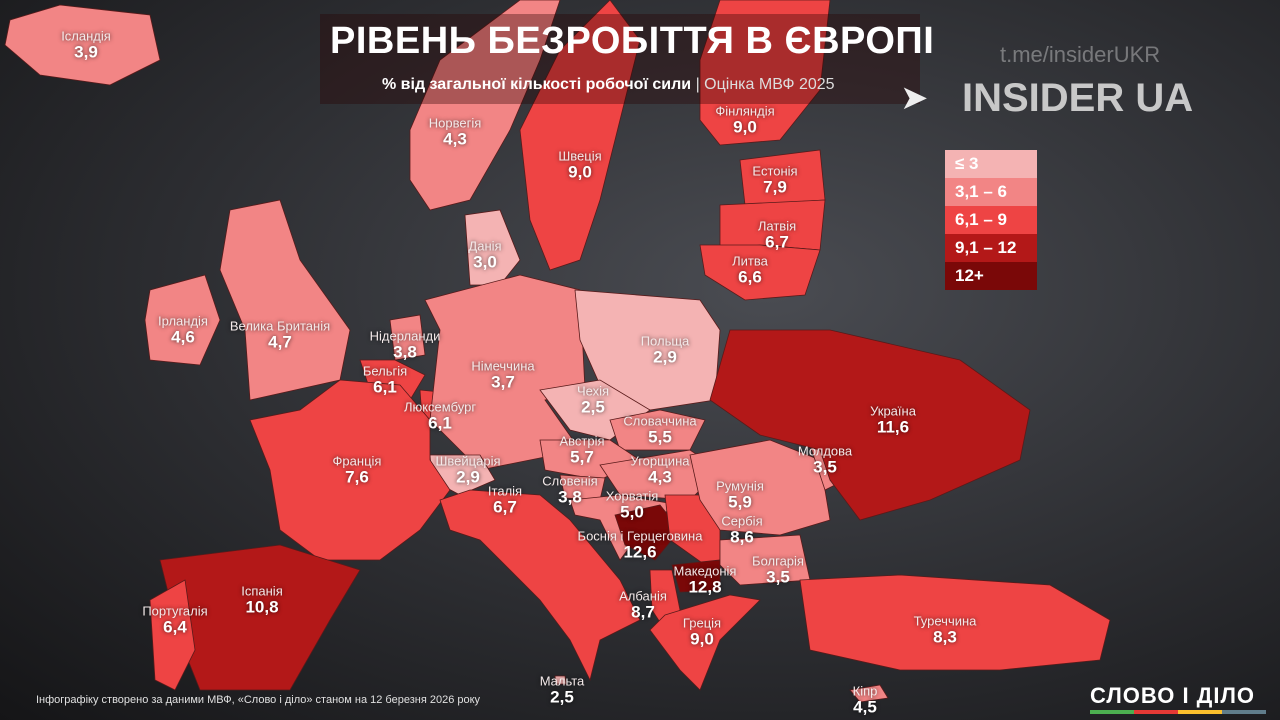  What do you see at coordinates (175, 626) in the screenshot?
I see `unemployment-value: 6,4` at bounding box center [175, 626].